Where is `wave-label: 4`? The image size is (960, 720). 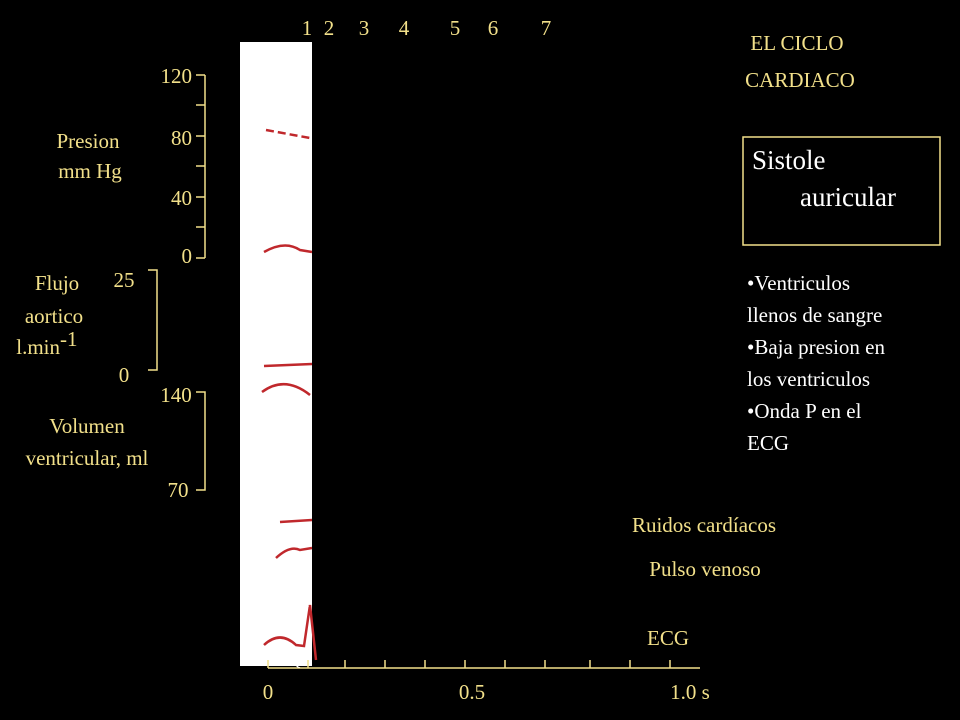
wave-label: 4 is located at coordinates (285, 513).